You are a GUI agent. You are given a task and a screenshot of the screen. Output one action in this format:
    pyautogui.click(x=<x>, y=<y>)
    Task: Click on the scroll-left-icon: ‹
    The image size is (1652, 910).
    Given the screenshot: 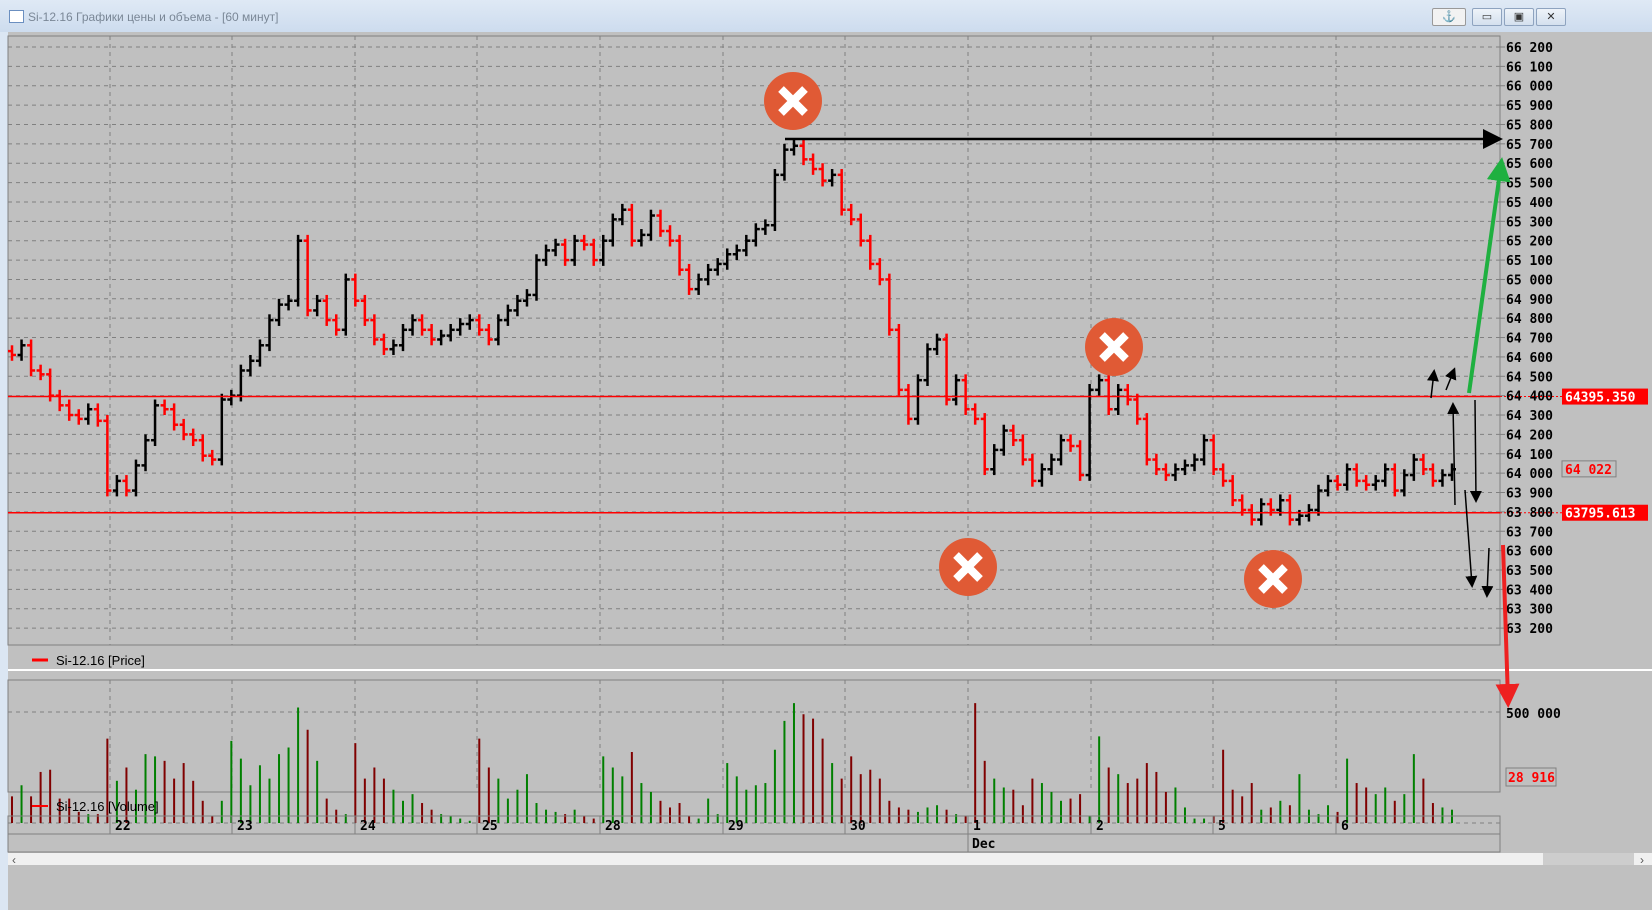 What is the action you would take?
    pyautogui.click(x=14, y=860)
    